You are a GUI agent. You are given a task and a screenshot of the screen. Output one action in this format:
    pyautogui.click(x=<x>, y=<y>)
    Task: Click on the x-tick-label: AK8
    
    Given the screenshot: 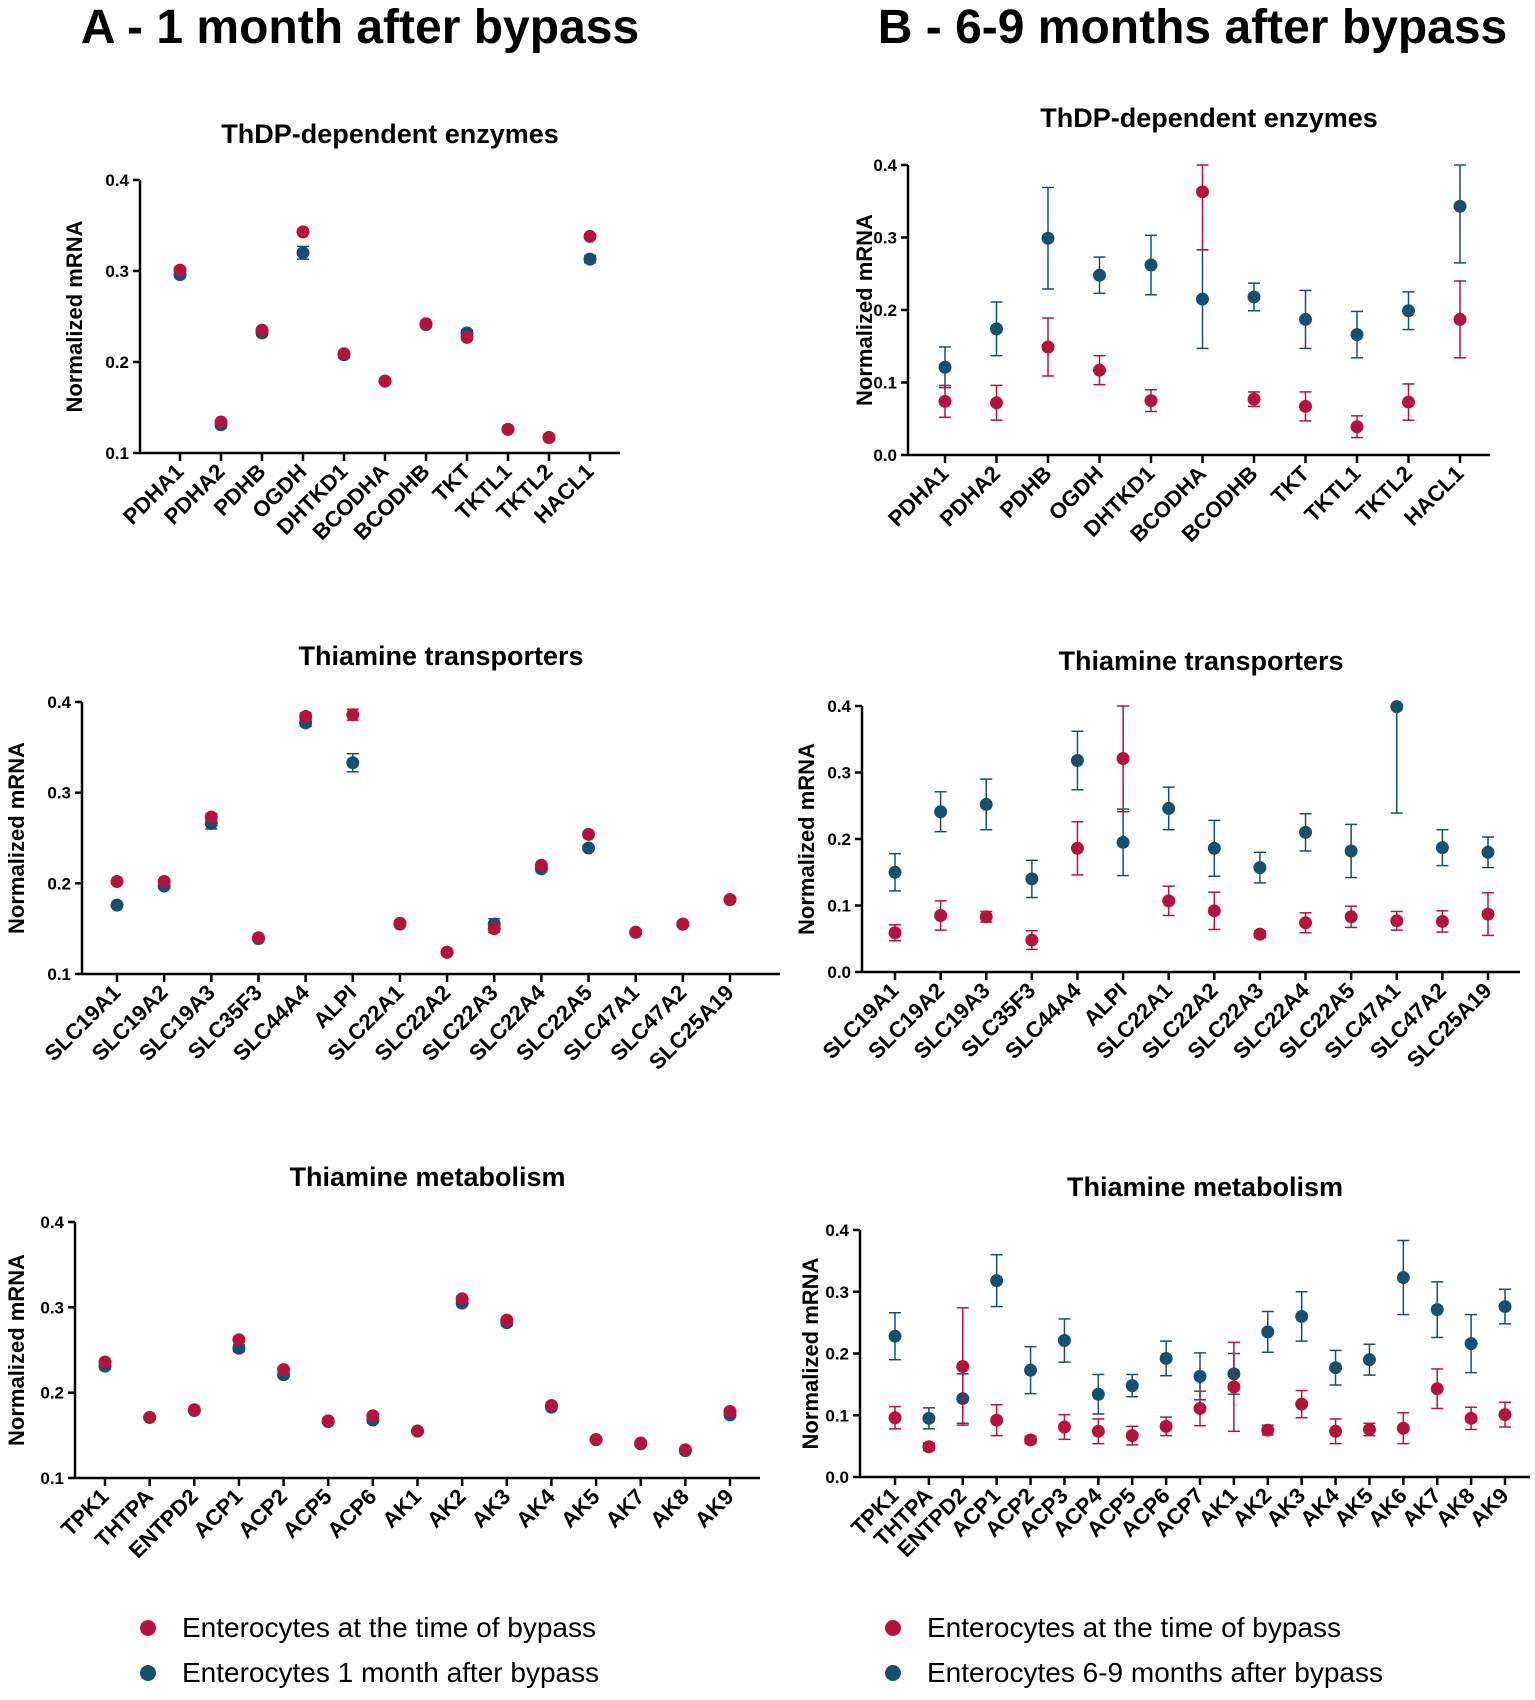 What is the action you would take?
    pyautogui.click(x=669, y=1508)
    